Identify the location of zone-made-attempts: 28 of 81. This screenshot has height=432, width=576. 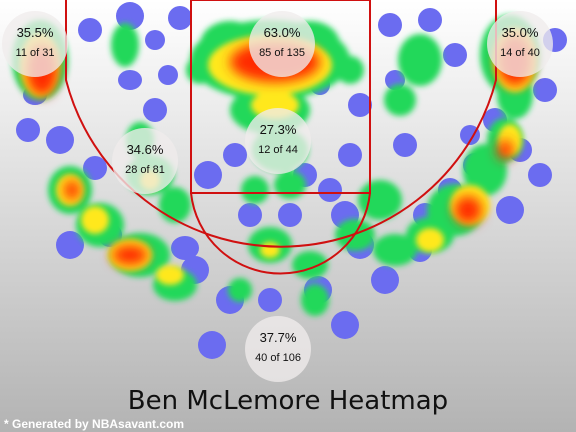
(145, 170).